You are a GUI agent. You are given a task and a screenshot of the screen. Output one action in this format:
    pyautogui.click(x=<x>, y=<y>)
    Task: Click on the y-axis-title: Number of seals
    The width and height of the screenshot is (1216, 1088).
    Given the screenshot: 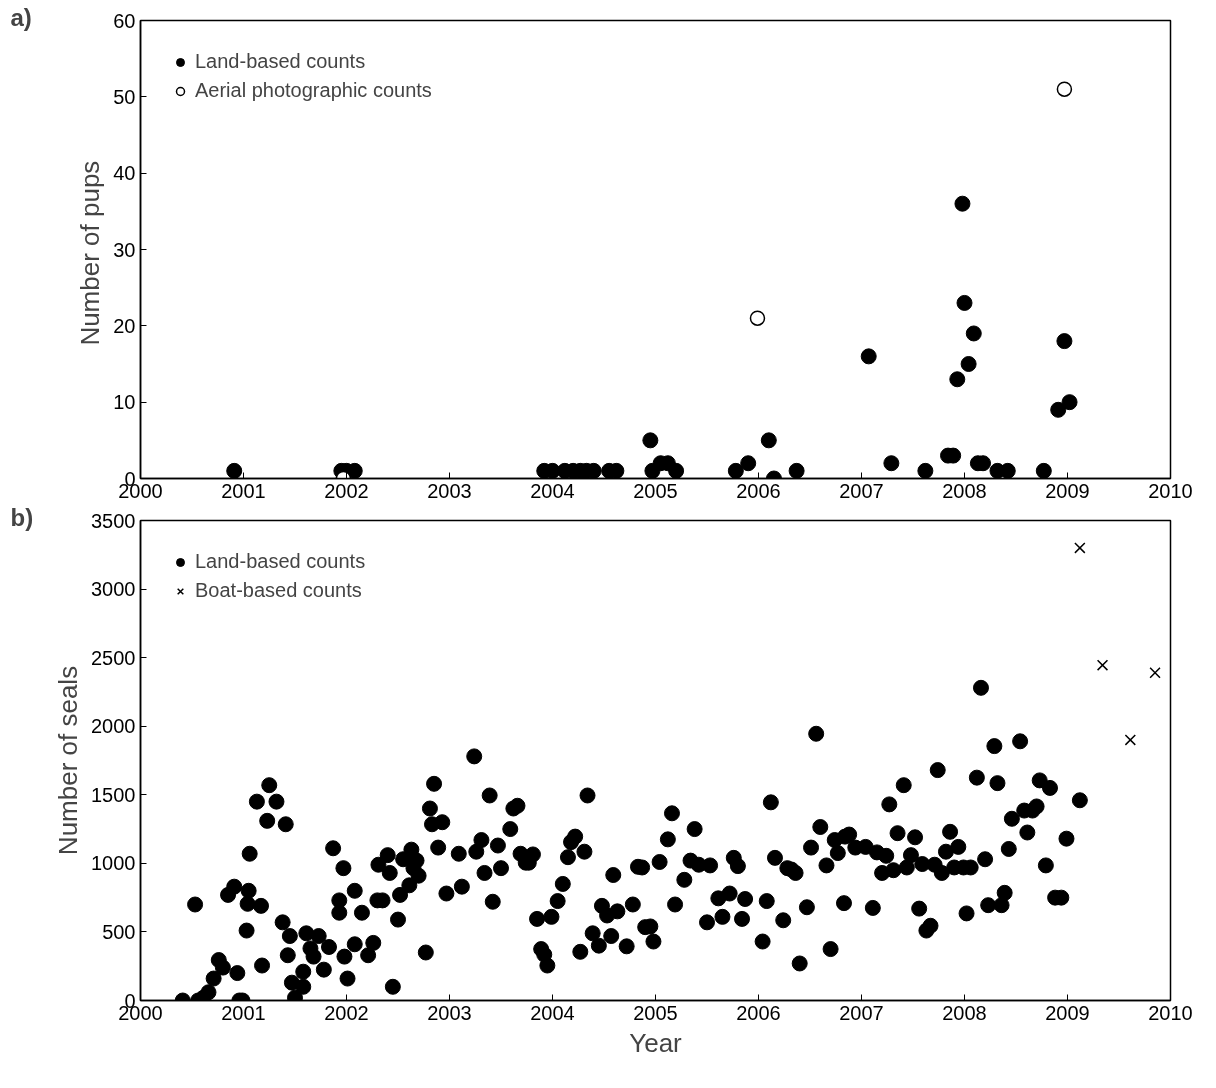 What is the action you would take?
    pyautogui.click(x=68, y=760)
    